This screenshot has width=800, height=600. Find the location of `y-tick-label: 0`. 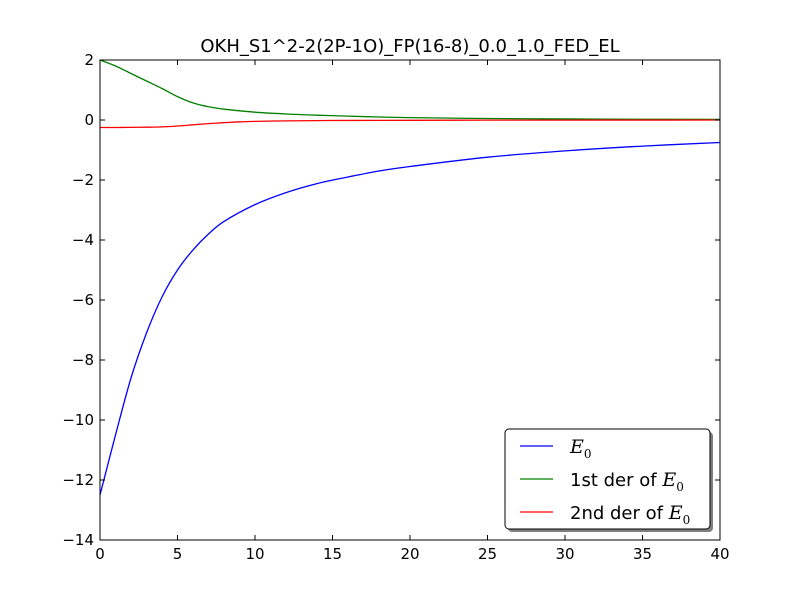

y-tick-label: 0 is located at coordinates (89, 120).